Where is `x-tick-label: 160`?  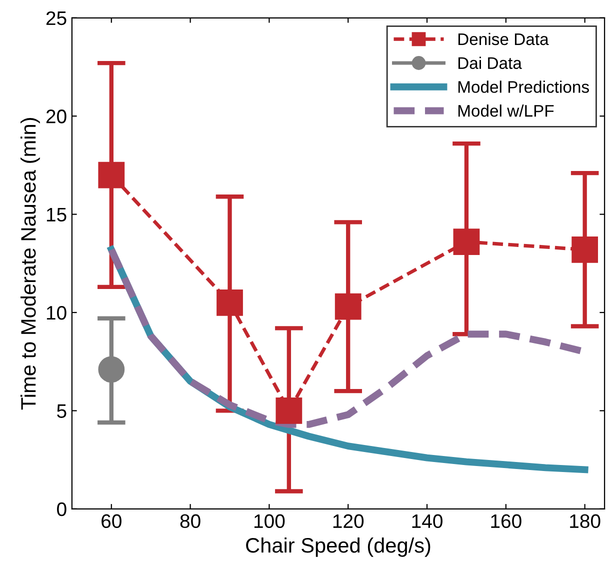 x-tick-label: 160 is located at coordinates (506, 521).